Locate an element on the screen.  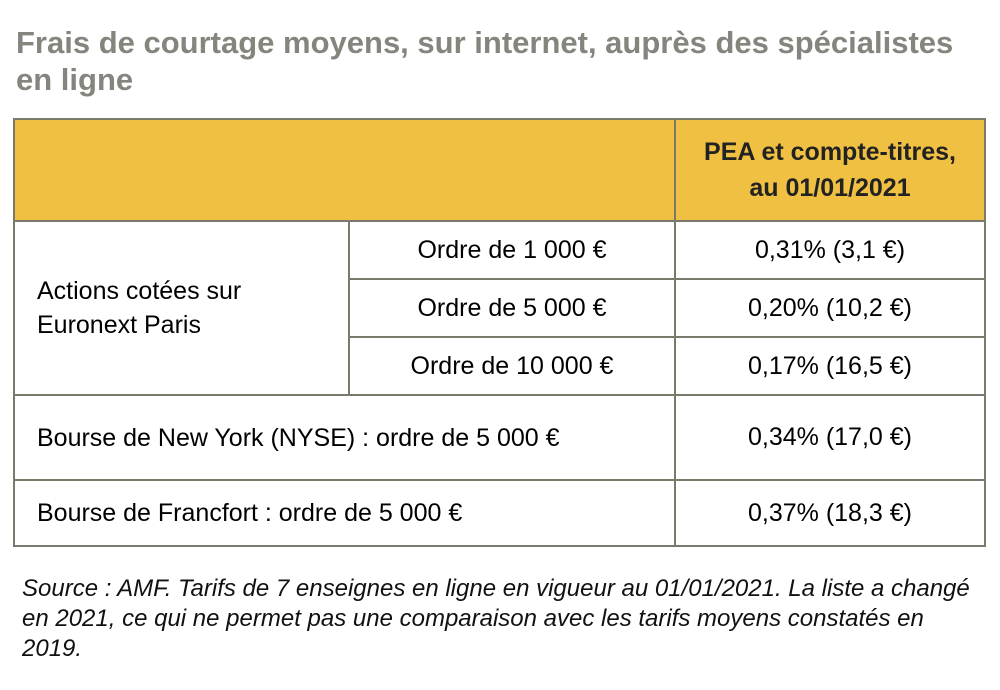
order-label: Ordre de 1 000 € is located at coordinates (512, 250).